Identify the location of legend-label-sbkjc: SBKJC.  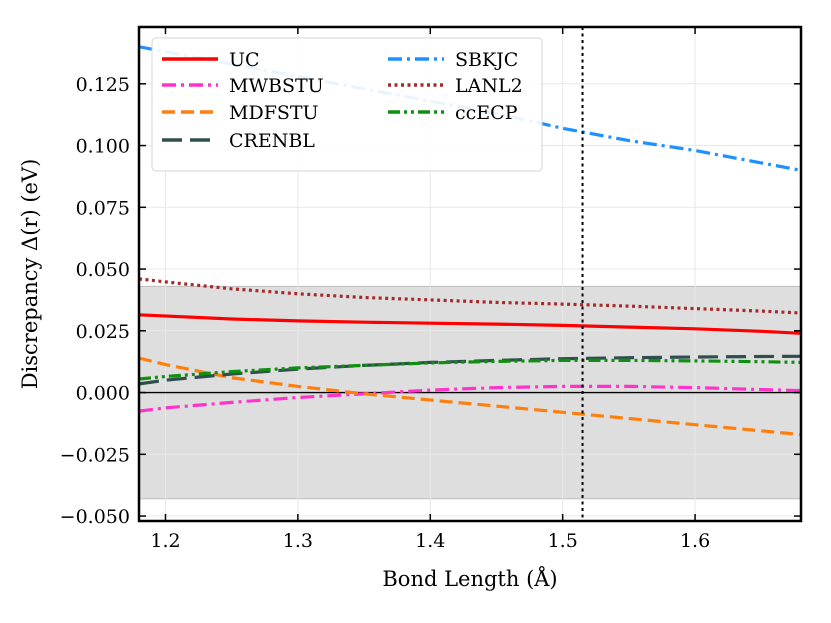
(486, 60).